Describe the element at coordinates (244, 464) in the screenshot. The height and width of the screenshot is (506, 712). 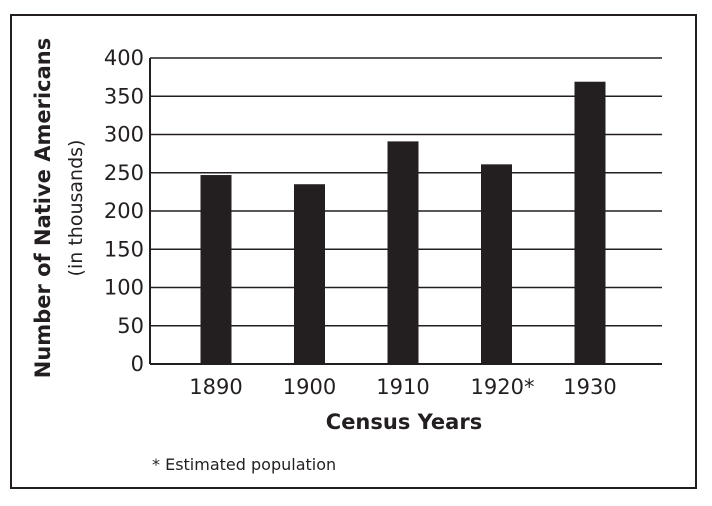
I see `footnote: * Estimated population` at that location.